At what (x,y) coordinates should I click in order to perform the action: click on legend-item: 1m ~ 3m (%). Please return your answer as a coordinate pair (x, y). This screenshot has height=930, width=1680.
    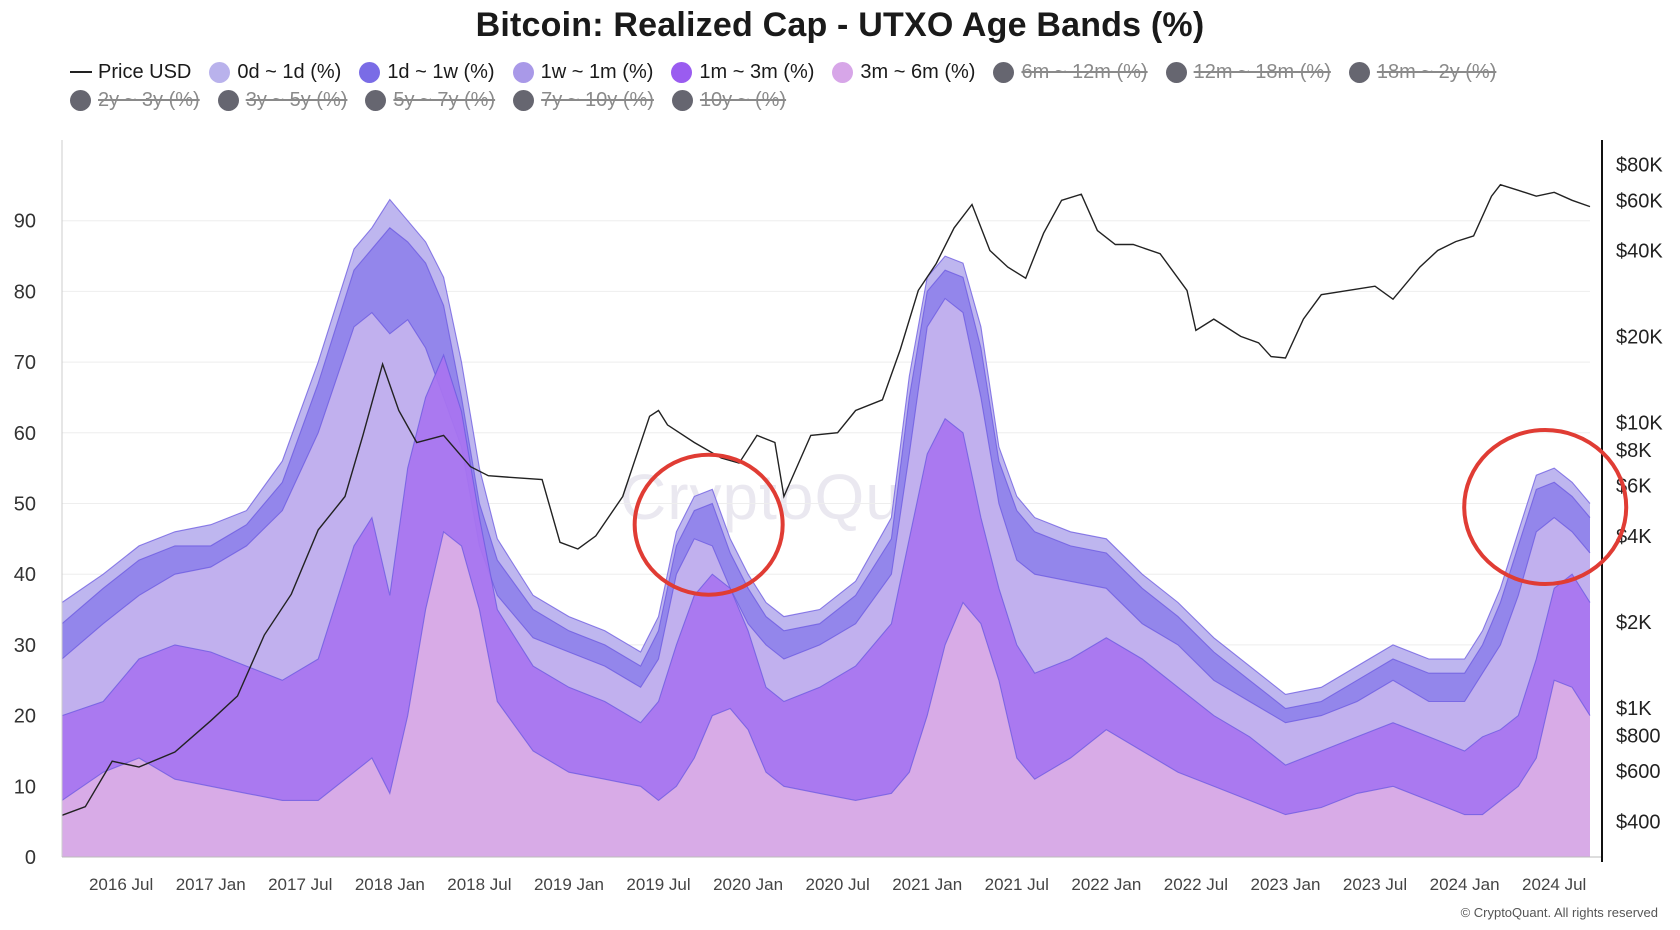
    Looking at the image, I should click on (742, 72).